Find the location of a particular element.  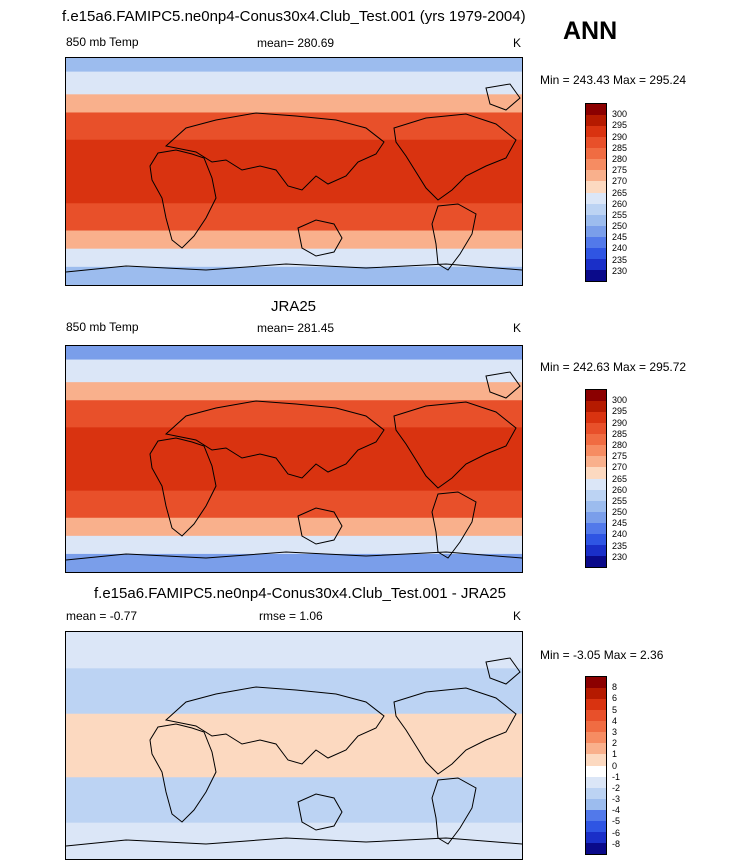

colorbar-label: 255 is located at coordinates (620, 214).